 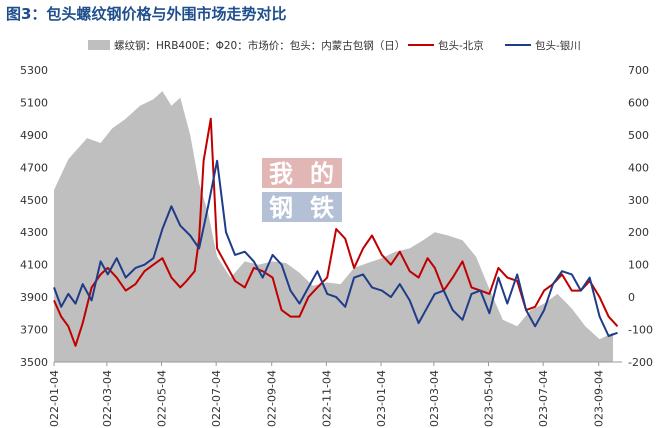 What do you see at coordinates (631, 297) in the screenshot?
I see `y-right-tick-label: 0` at bounding box center [631, 297].